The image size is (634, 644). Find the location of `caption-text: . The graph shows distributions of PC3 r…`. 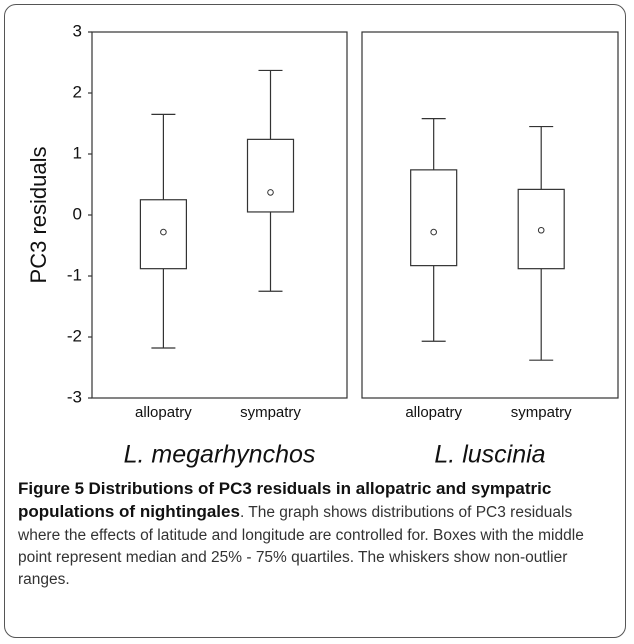

caption-text: . The graph shows distributions of PC3 r… is located at coordinates (301, 546).